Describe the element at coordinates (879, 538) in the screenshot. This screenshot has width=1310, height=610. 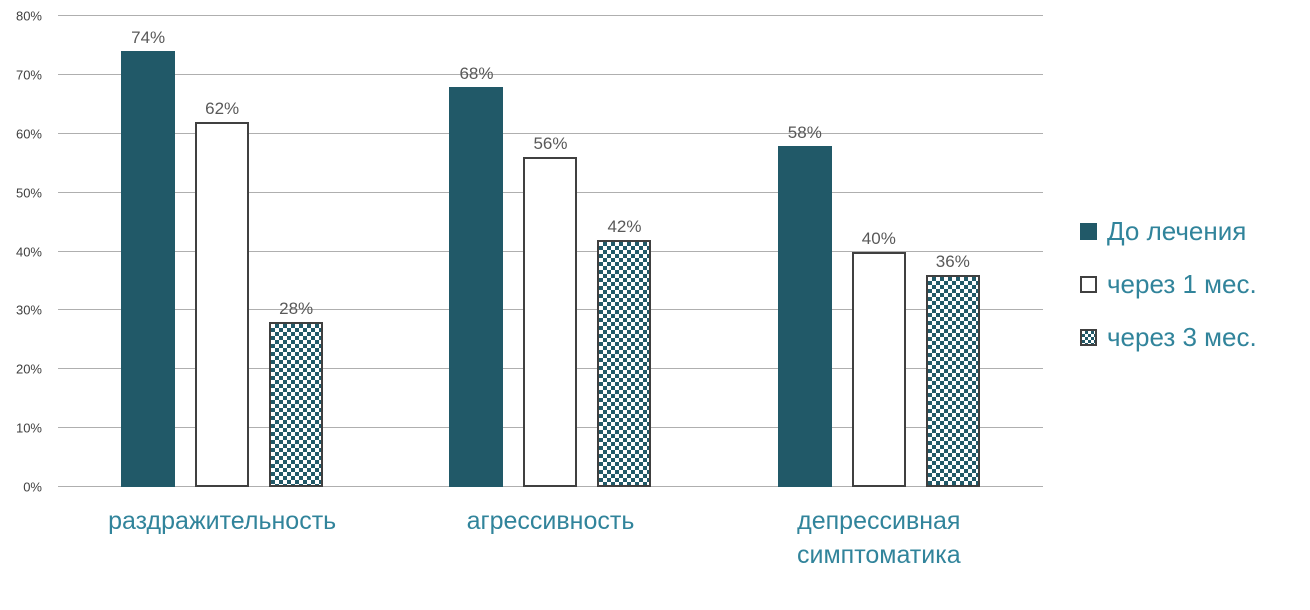
I see `category-label: депрессивная симптоматика` at that location.